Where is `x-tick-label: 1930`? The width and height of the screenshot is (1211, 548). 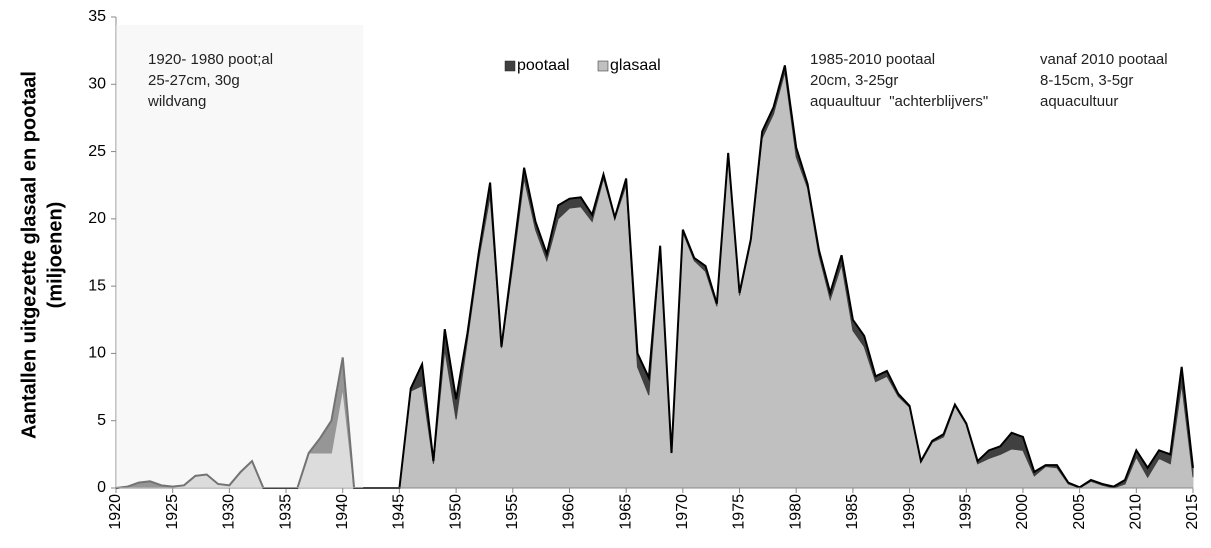
x-tick-label: 1930 is located at coordinates (229, 512).